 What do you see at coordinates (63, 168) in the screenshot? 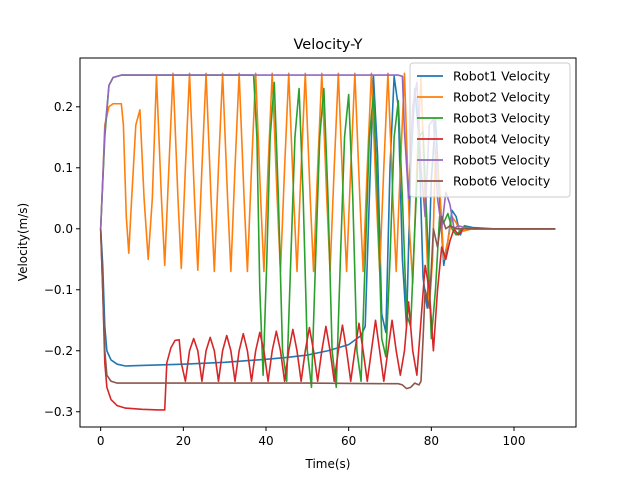
I see `y-tick-label: 0.1` at bounding box center [63, 168].